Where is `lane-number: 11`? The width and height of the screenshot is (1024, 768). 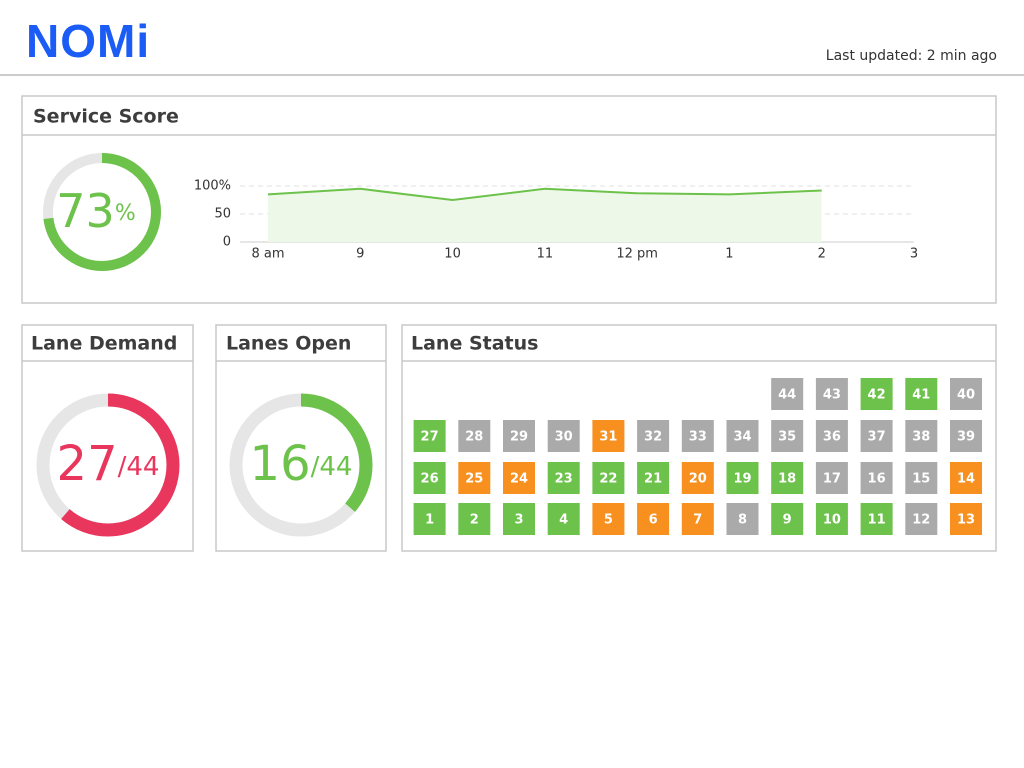 lane-number: 11 is located at coordinates (877, 520).